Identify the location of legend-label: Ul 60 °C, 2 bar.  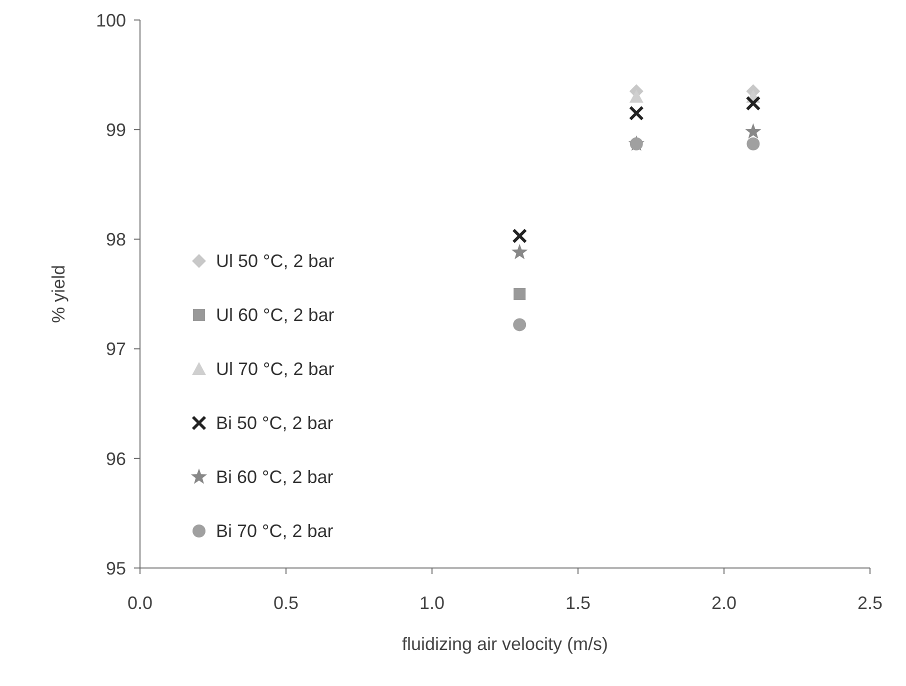
(275, 315).